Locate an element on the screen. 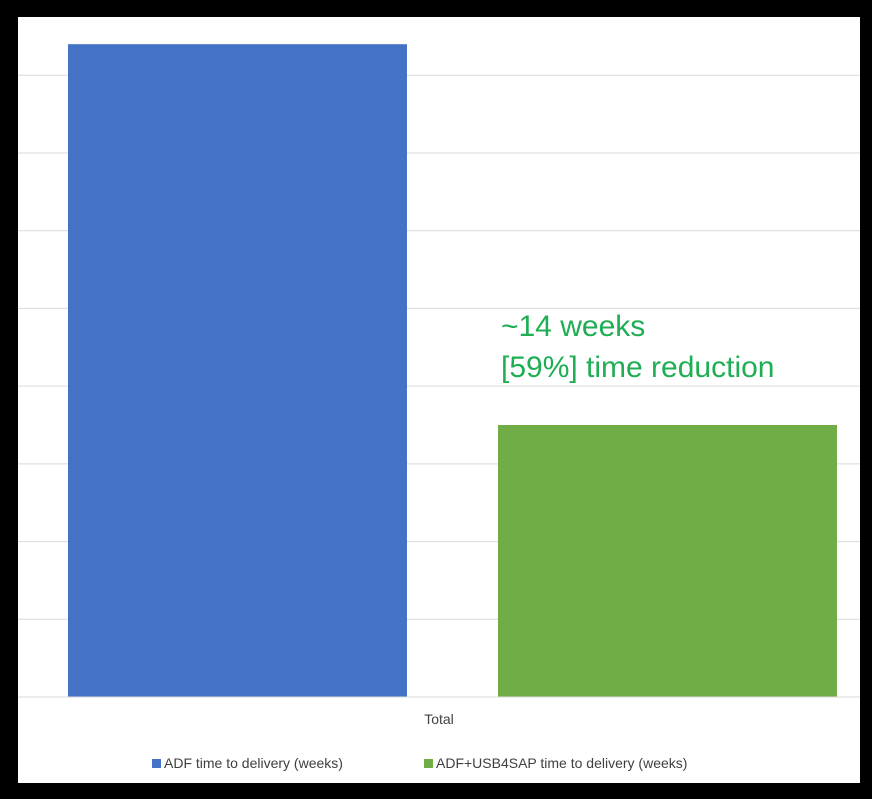  bar-adf-usb4sap is located at coordinates (667, 561).